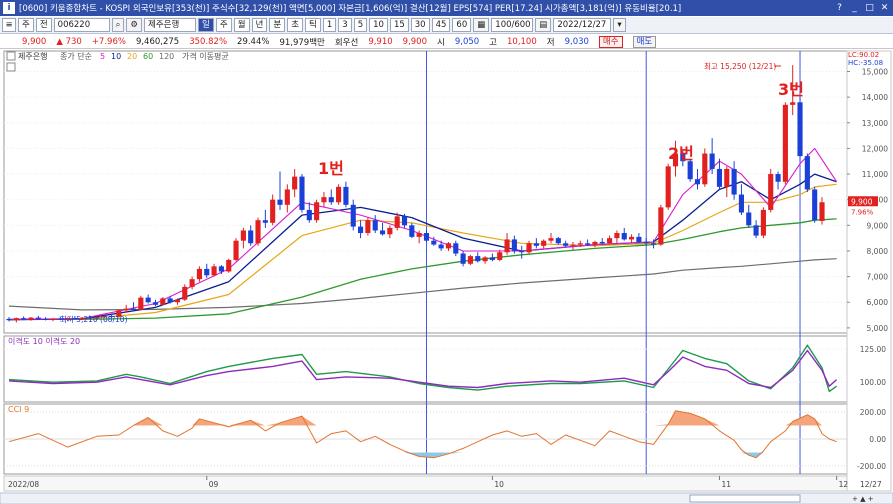  What do you see at coordinates (610, 41) in the screenshot?
I see `buy-button: 매수` at bounding box center [610, 41].